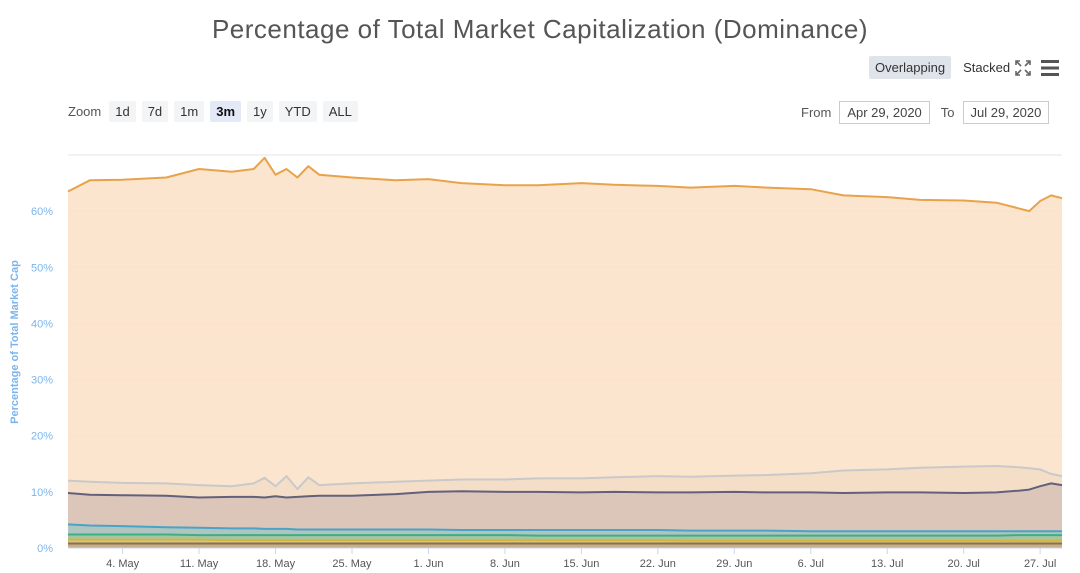 This screenshot has height=573, width=1080. Describe the element at coordinates (123, 564) in the screenshot. I see `x-tick-label: 4. May` at that location.